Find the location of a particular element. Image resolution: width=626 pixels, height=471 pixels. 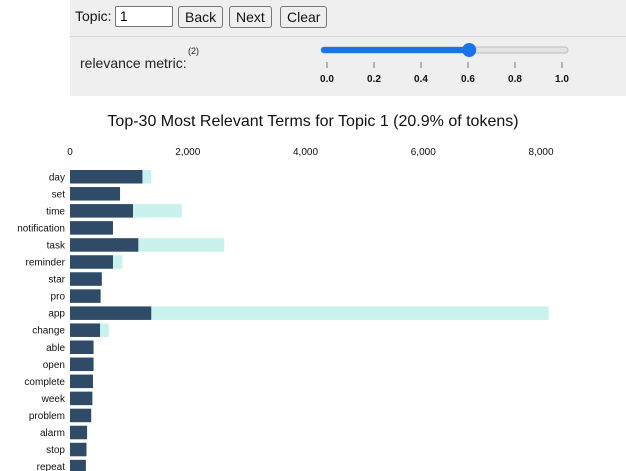

term-label: open is located at coordinates (54, 365).